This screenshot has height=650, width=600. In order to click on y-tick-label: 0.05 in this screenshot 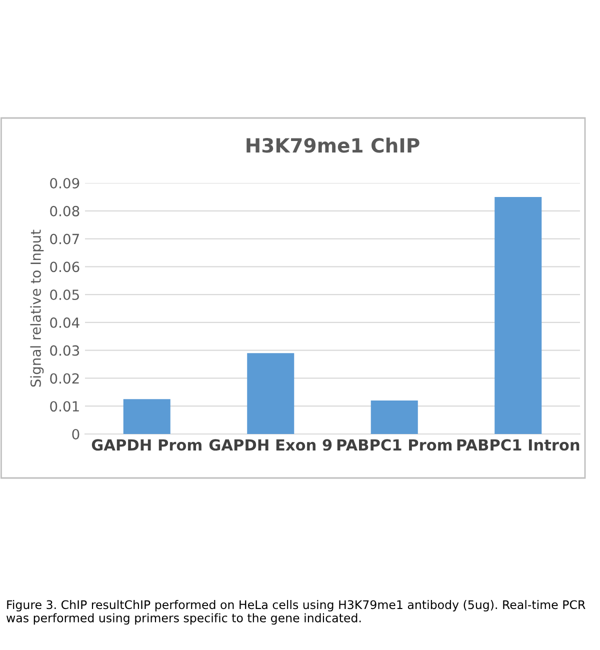, I will do `click(64, 295)`.